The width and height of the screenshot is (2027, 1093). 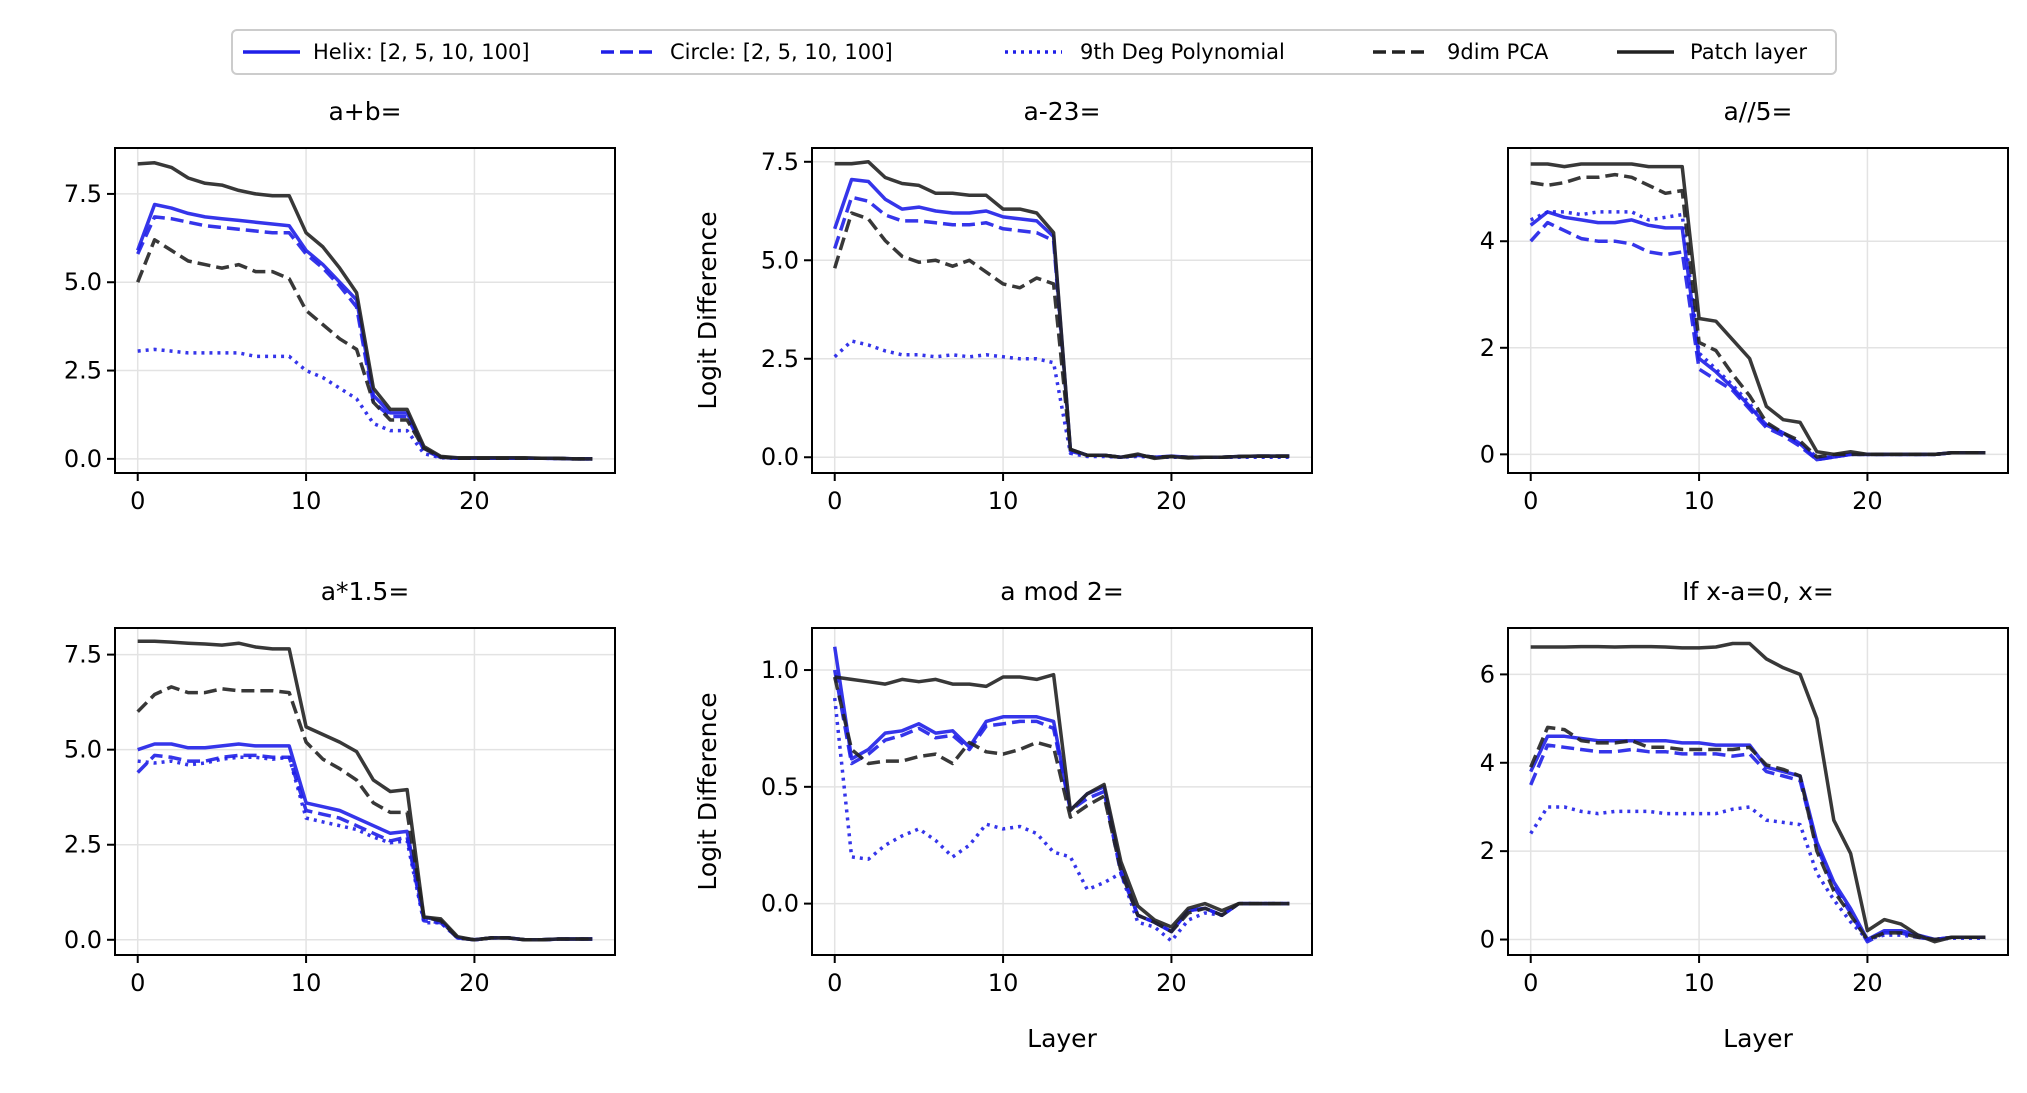 I want to click on subplot-title: a+b=, so click(x=364, y=111).